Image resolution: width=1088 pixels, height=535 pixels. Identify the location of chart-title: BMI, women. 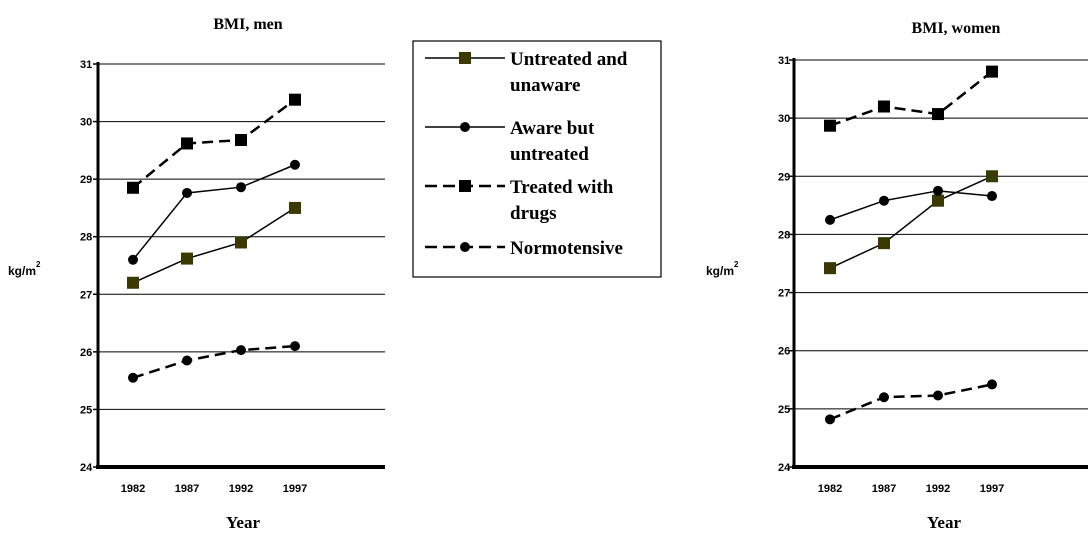
(956, 28).